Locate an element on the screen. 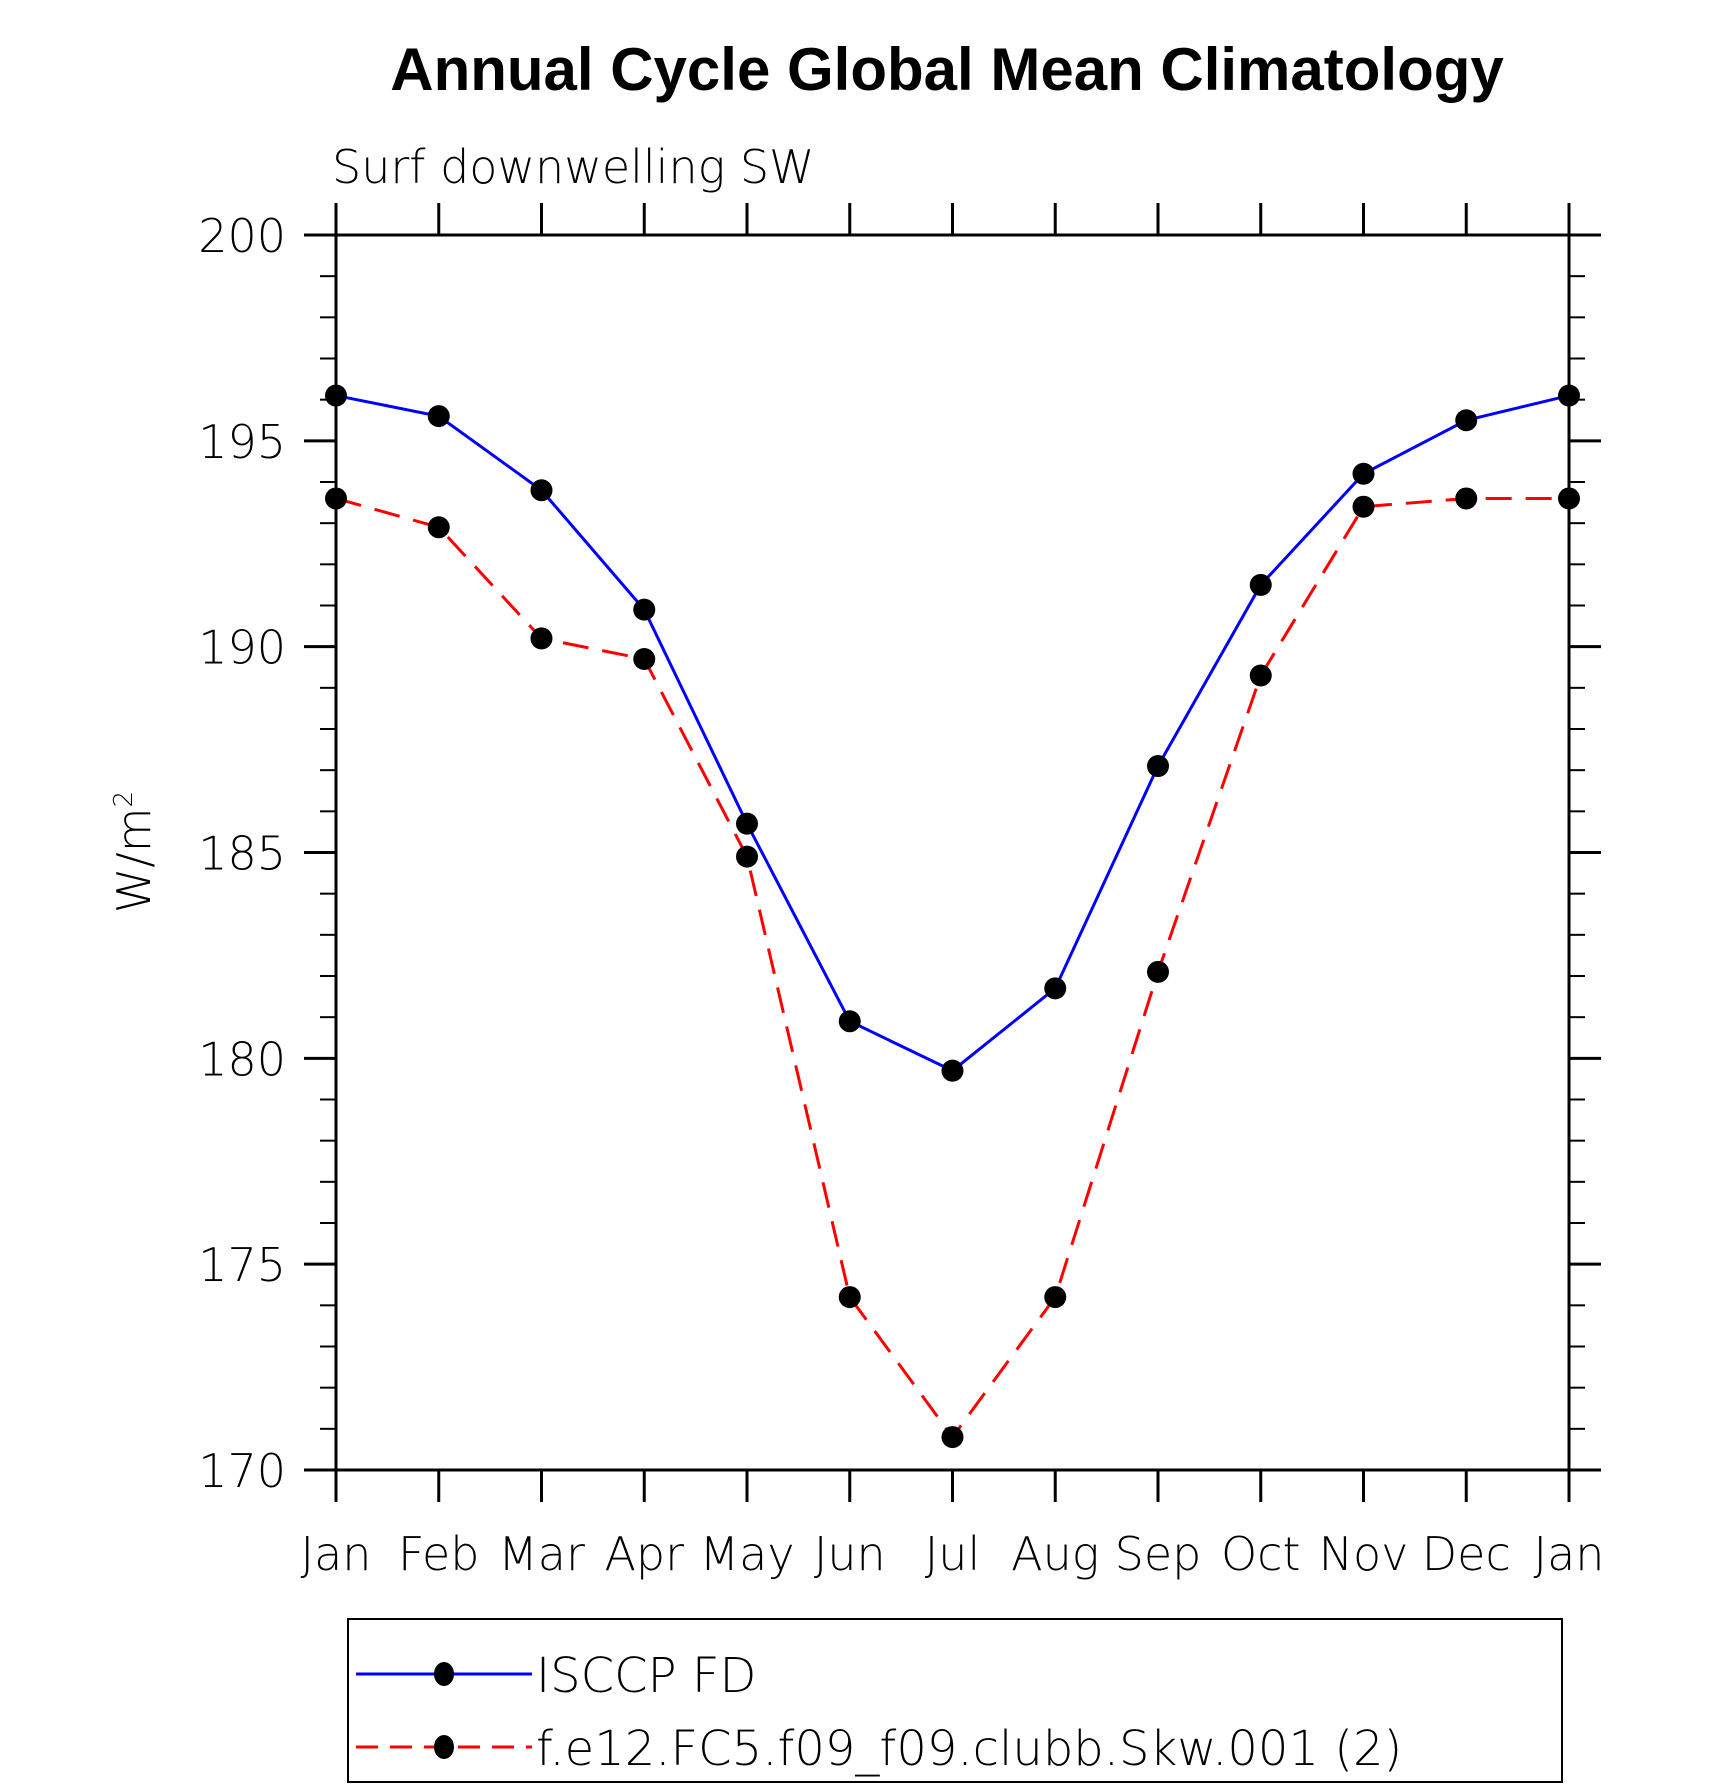  x-tick-label: Apr is located at coordinates (644, 1554).